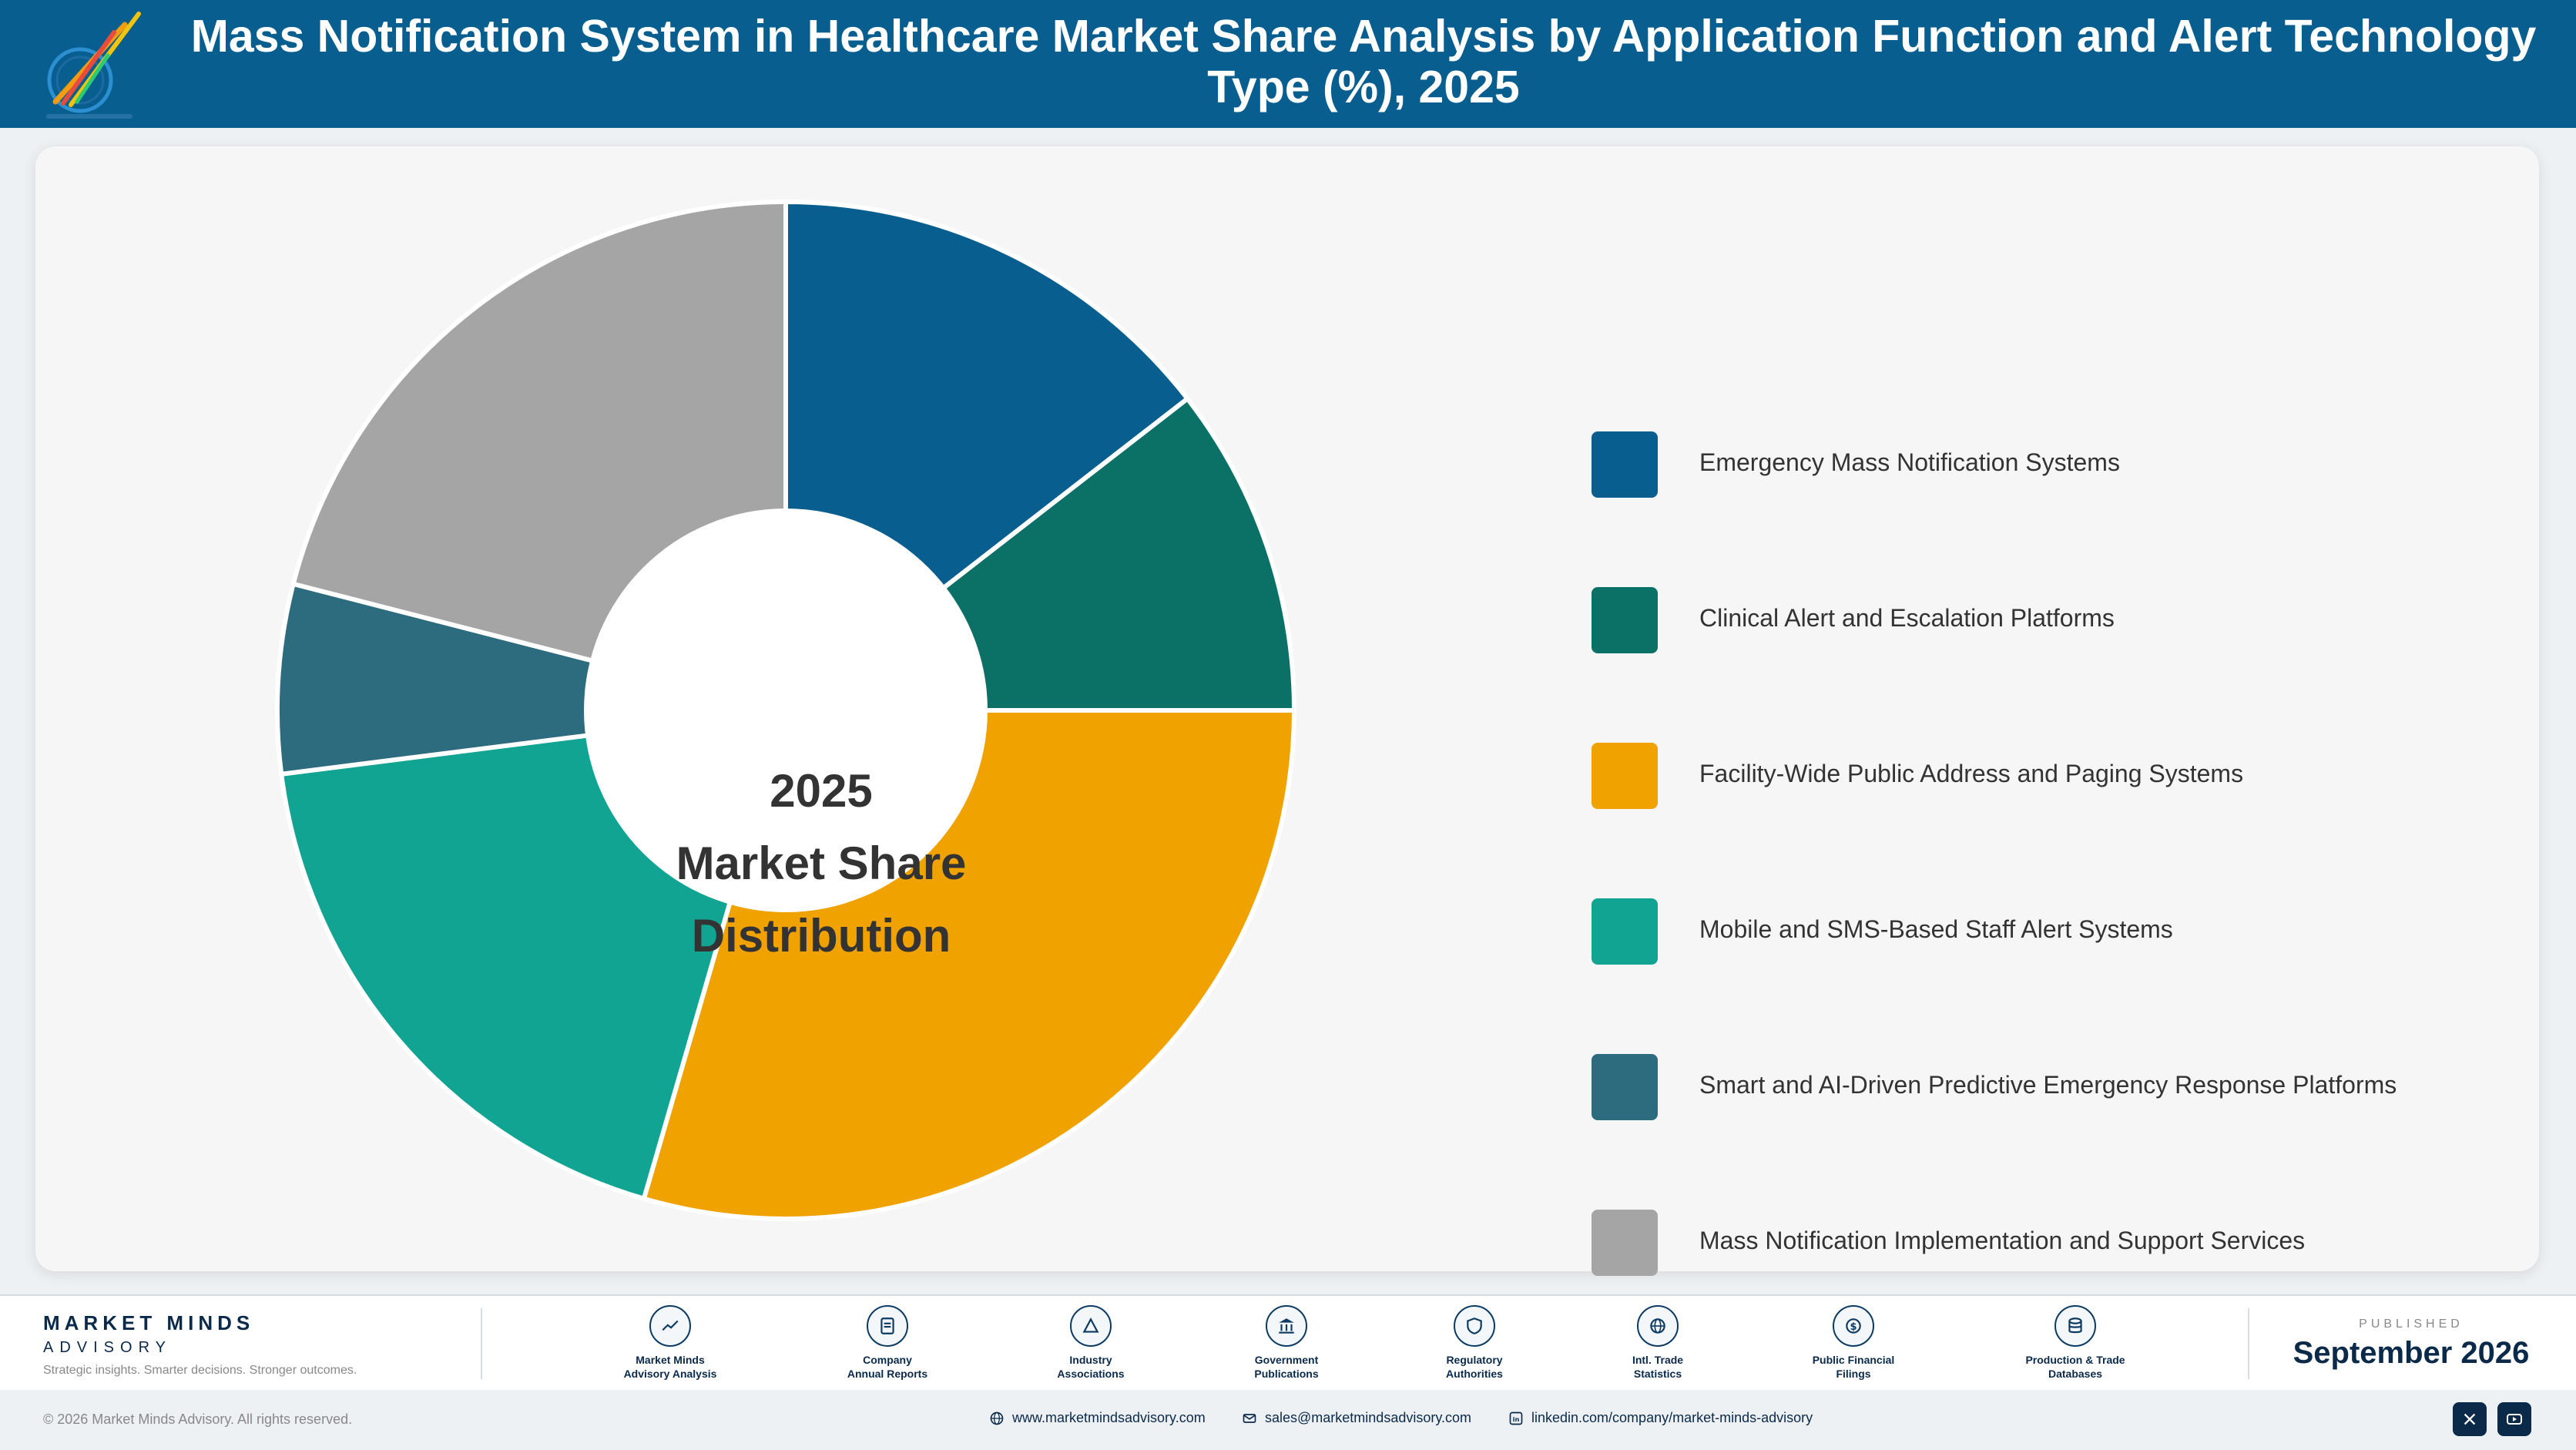  Describe the element at coordinates (1474, 1360) in the screenshot. I see `source-label: Regulatory` at that location.